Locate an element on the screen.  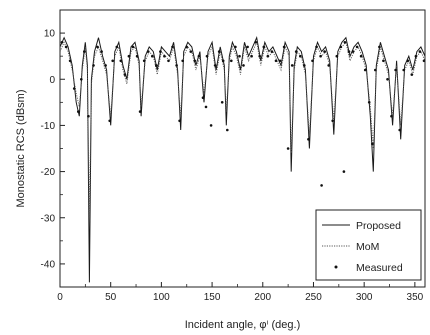
x-tick-label: 100 is located at coordinates (161, 297).